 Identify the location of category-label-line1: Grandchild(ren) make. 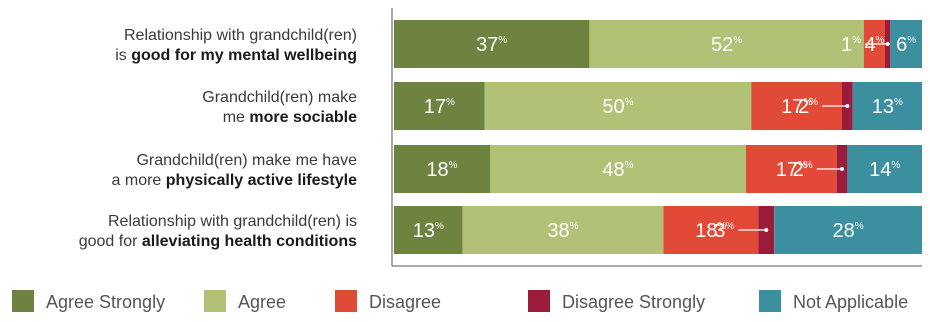
(279, 97).